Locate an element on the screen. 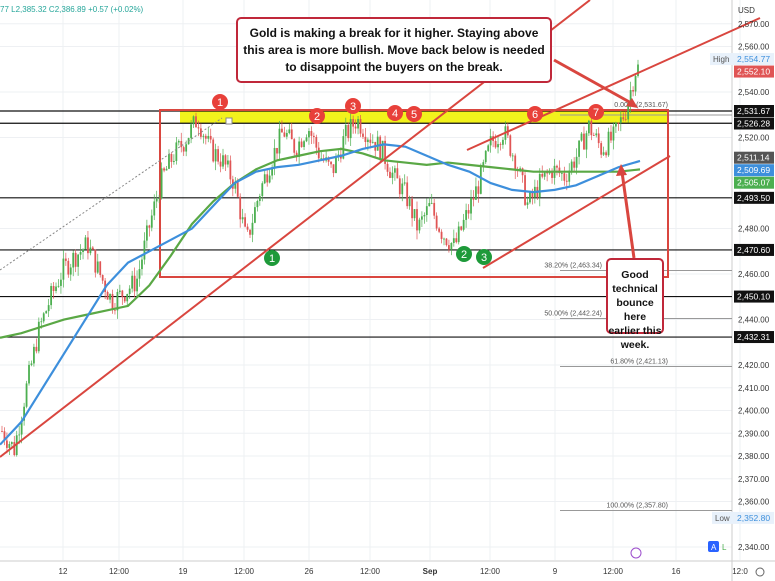  currency-selector: USD is located at coordinates (746, 10).